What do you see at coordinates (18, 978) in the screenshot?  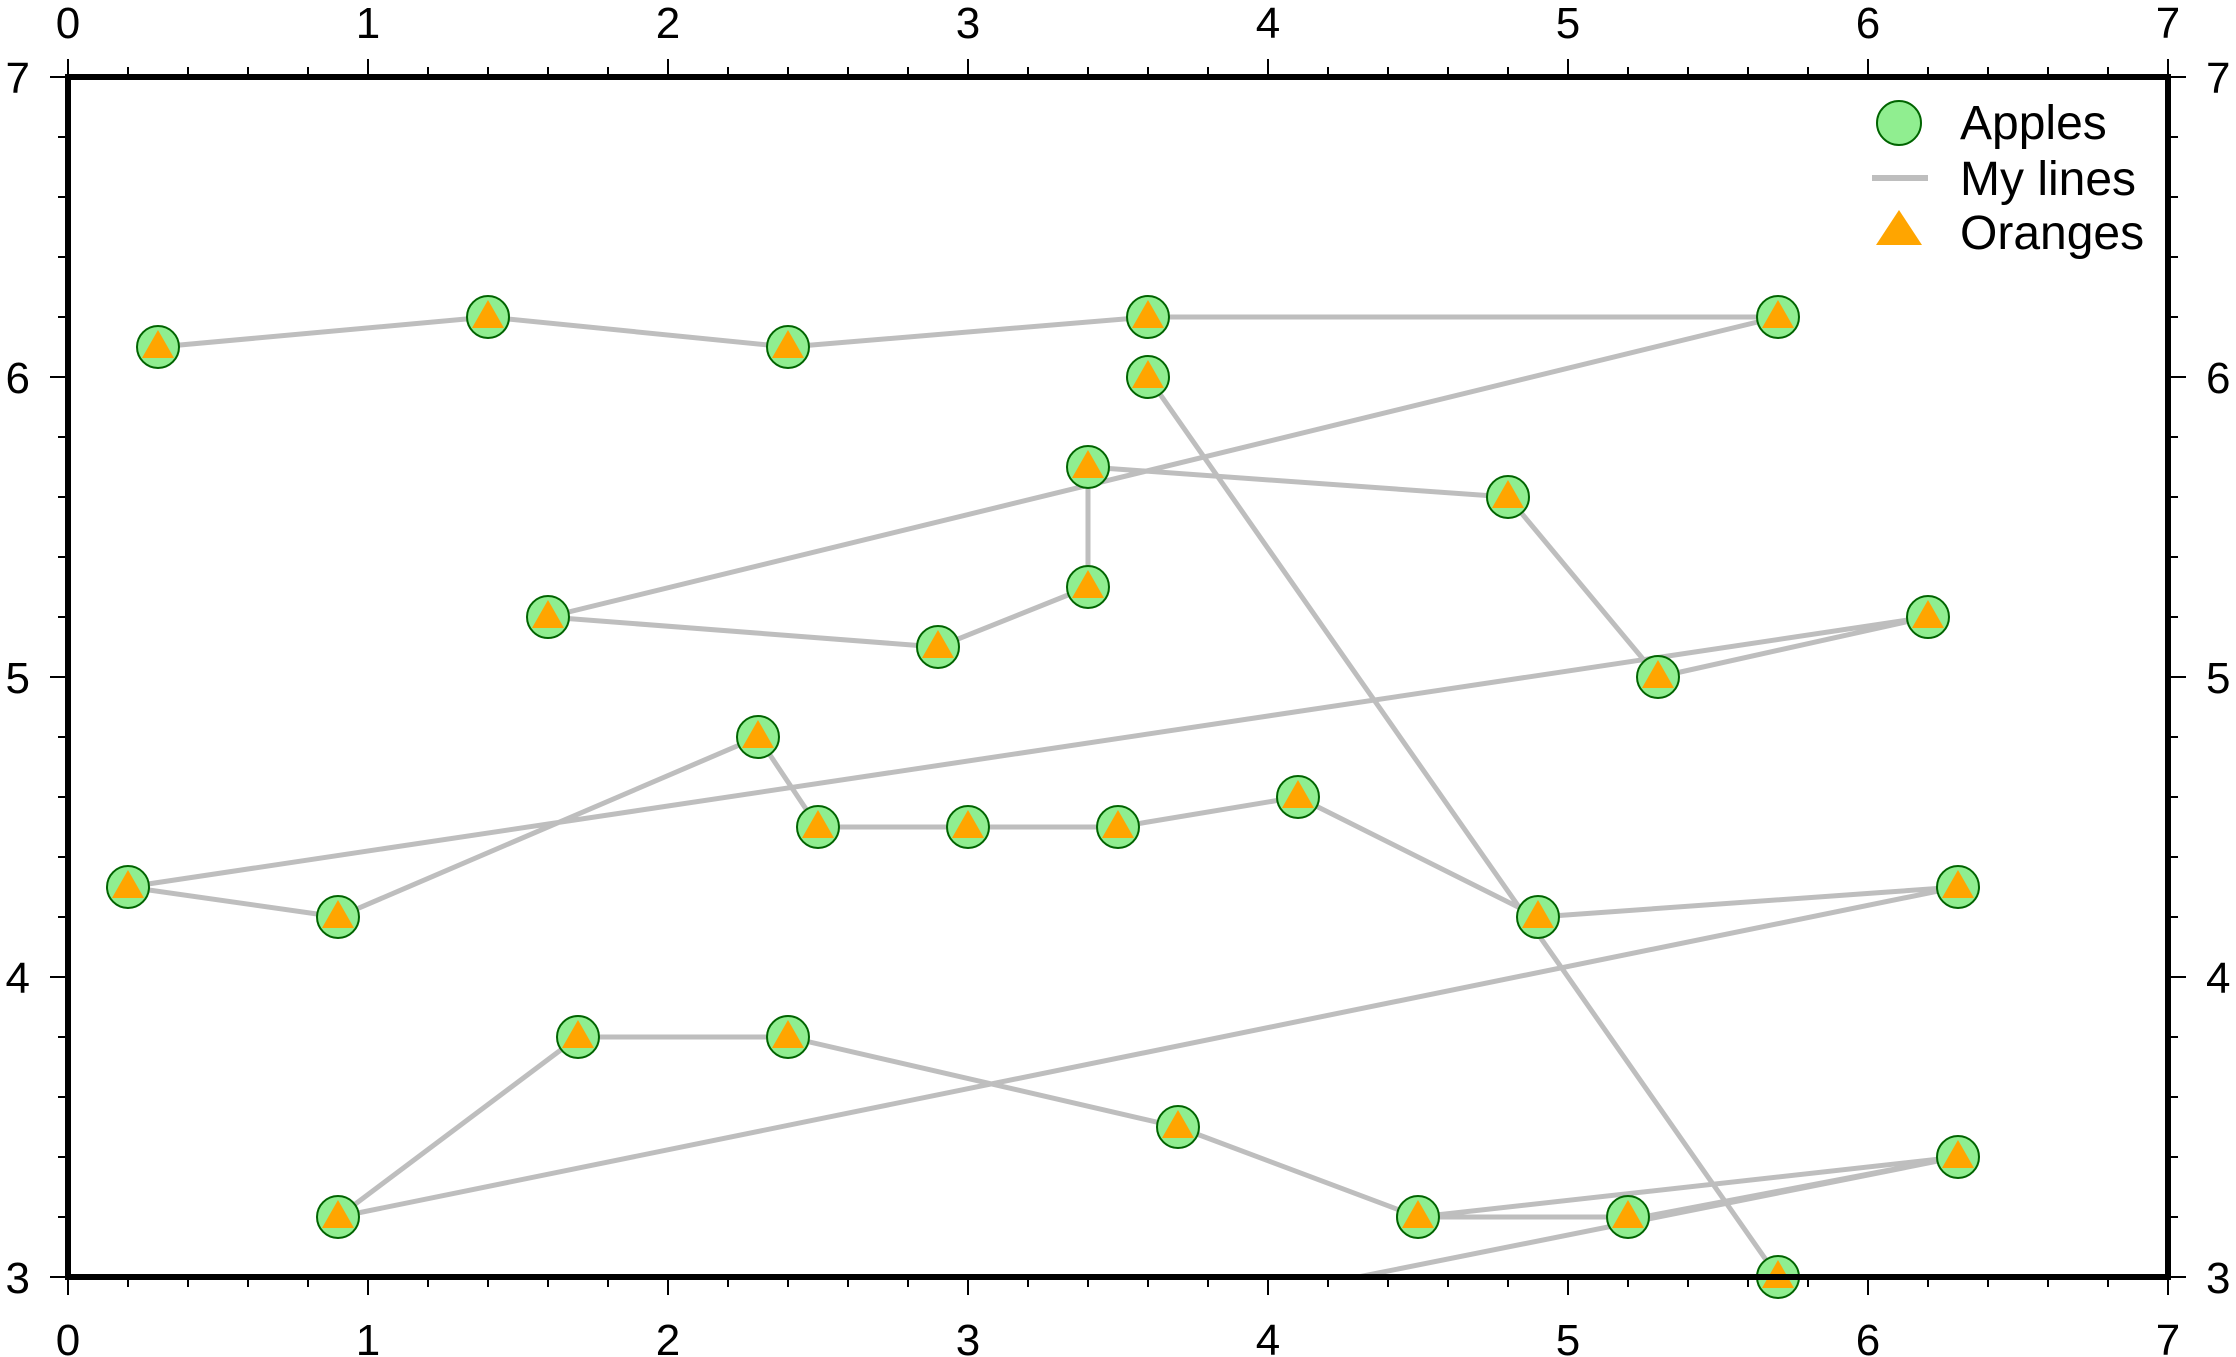 I see `y-tick-label-left: 4` at bounding box center [18, 978].